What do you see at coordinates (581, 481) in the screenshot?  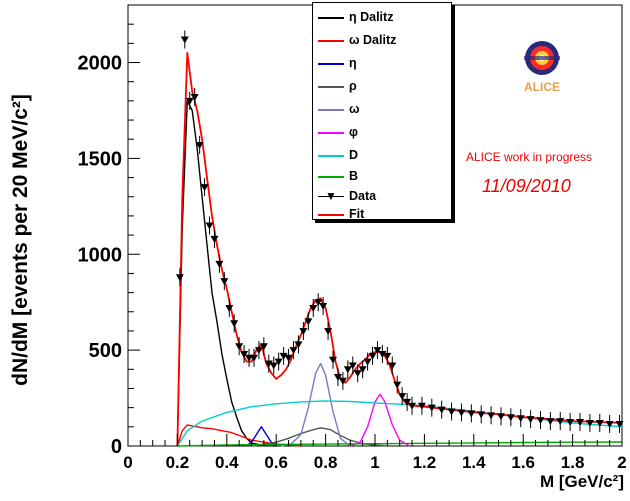 I see `x-axis-title: M [GeV/c²]` at bounding box center [581, 481].